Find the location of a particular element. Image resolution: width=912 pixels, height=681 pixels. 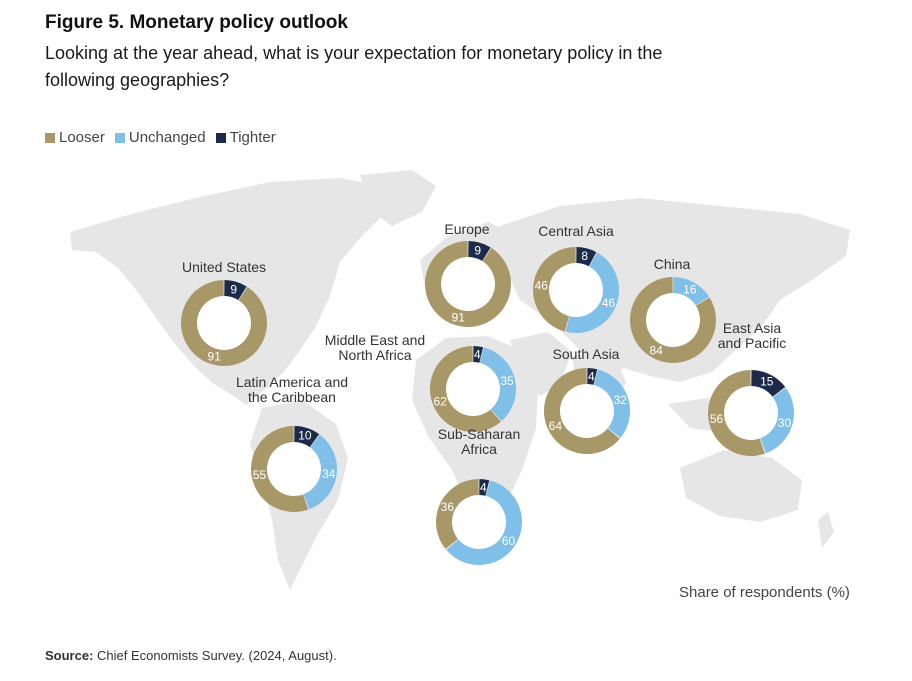

donut-label-latin-america-and-the-caribbean-unchanged: 34 is located at coordinates (329, 474).